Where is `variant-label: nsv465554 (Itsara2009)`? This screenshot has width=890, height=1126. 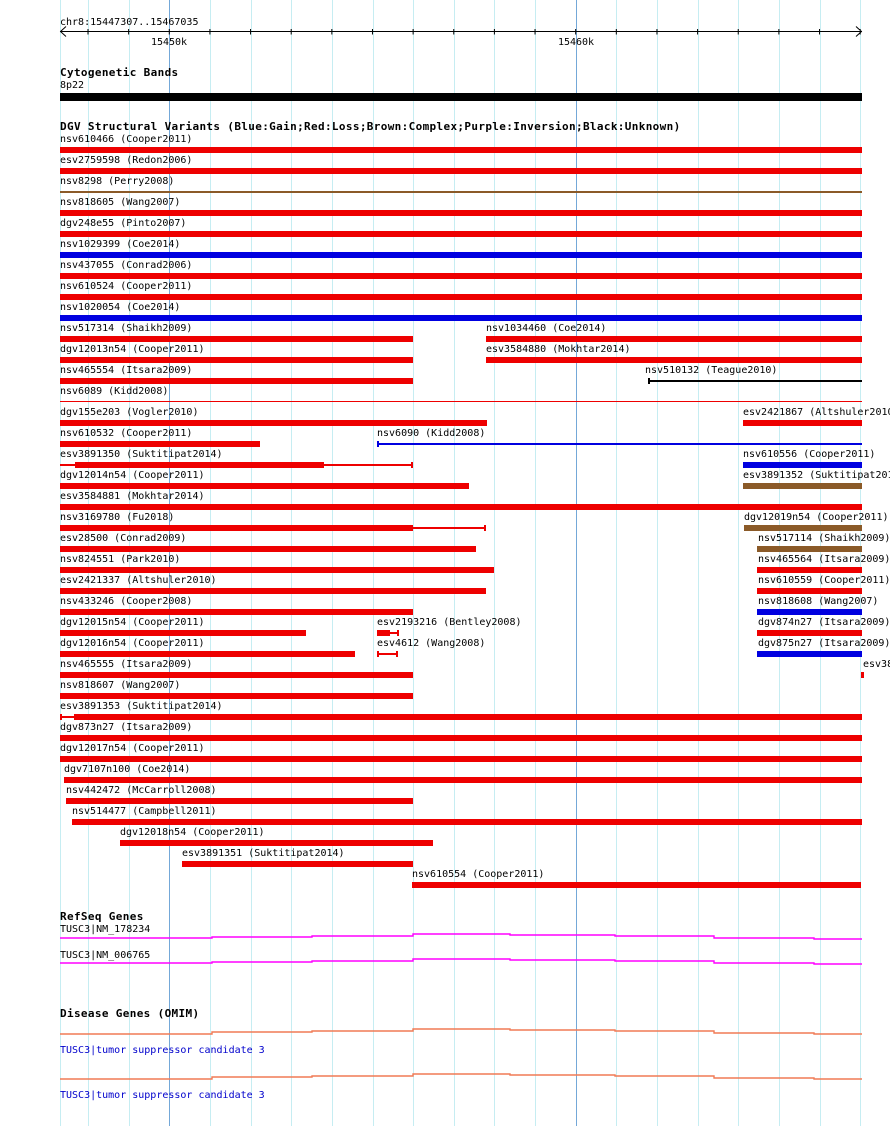
variant-label: nsv465554 (Itsara2009) is located at coordinates (126, 370).